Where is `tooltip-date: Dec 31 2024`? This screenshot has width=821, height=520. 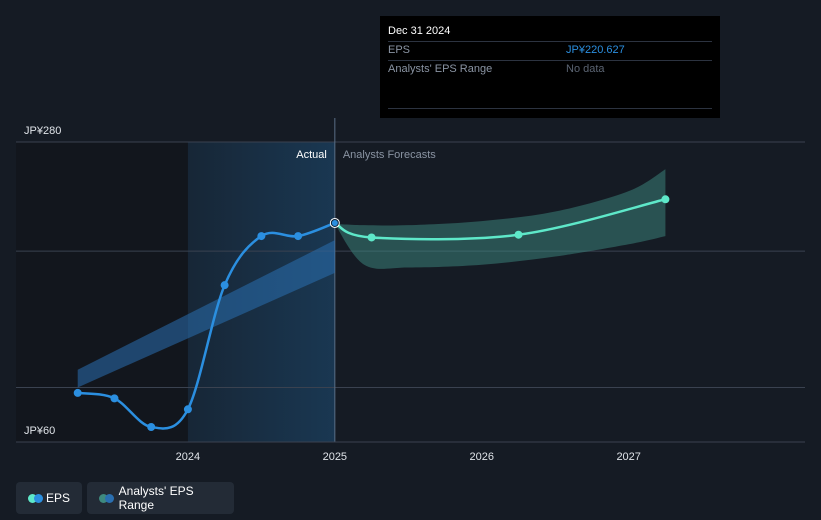
tooltip-date: Dec 31 2024 is located at coordinates (419, 31).